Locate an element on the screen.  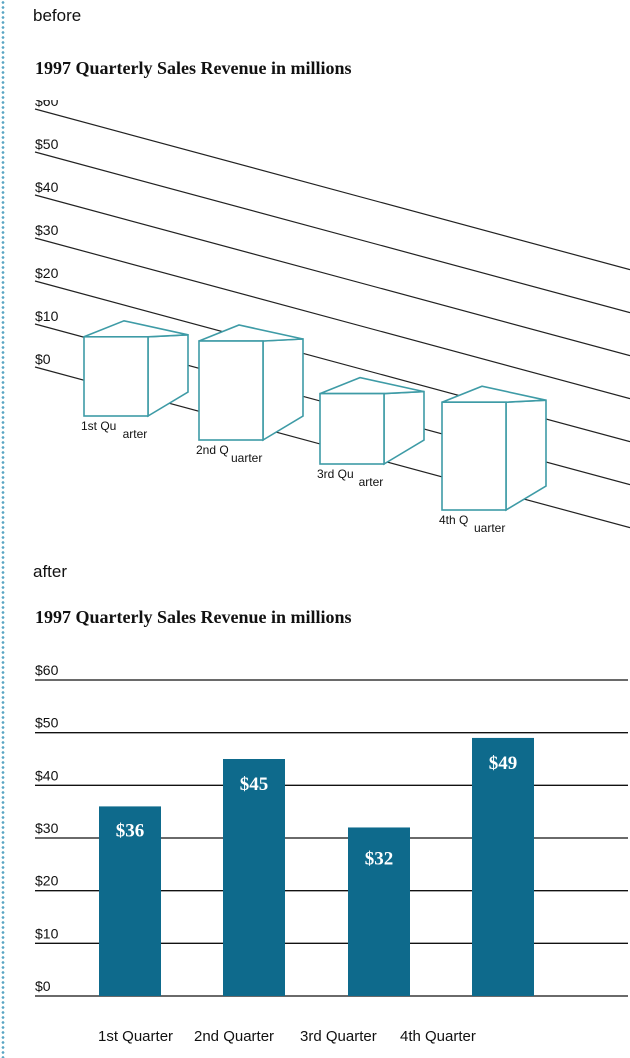
before-chart-title: 1997 Quarterly Sales Revenue in millions is located at coordinates (193, 68).